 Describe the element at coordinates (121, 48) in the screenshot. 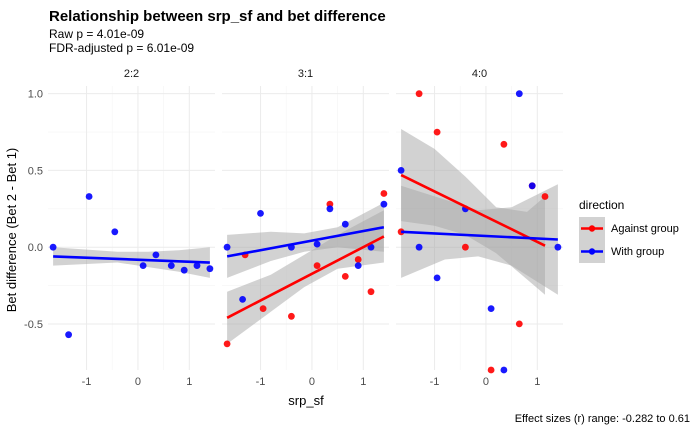

I see `chart-subtitle-fdr-p: FDR-adjusted p = 6.01e-09` at that location.